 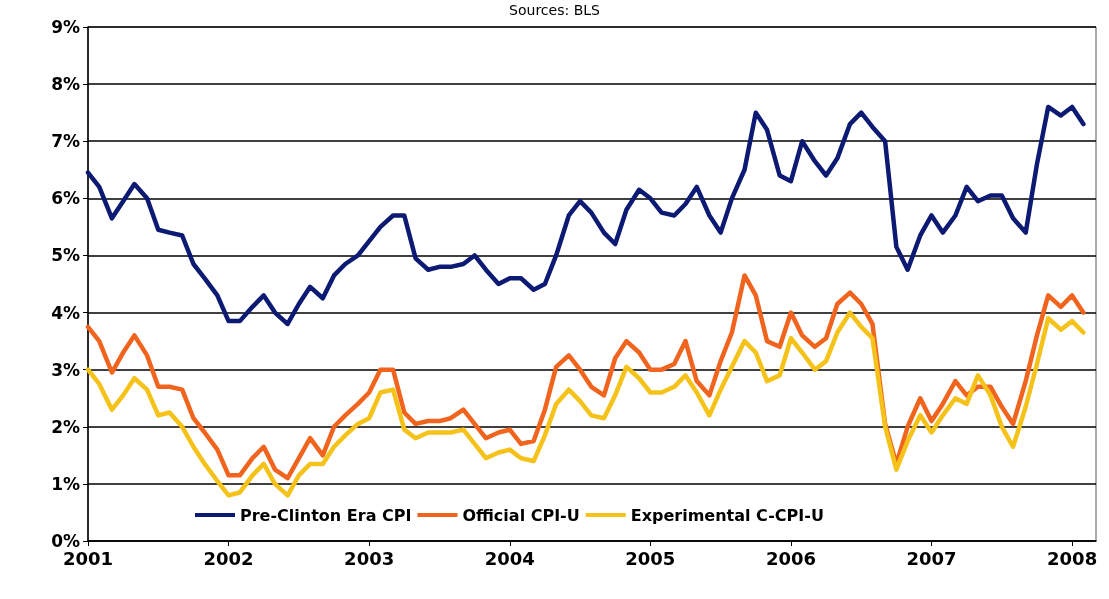 I want to click on y-tick-label: 6%, so click(x=65, y=198).